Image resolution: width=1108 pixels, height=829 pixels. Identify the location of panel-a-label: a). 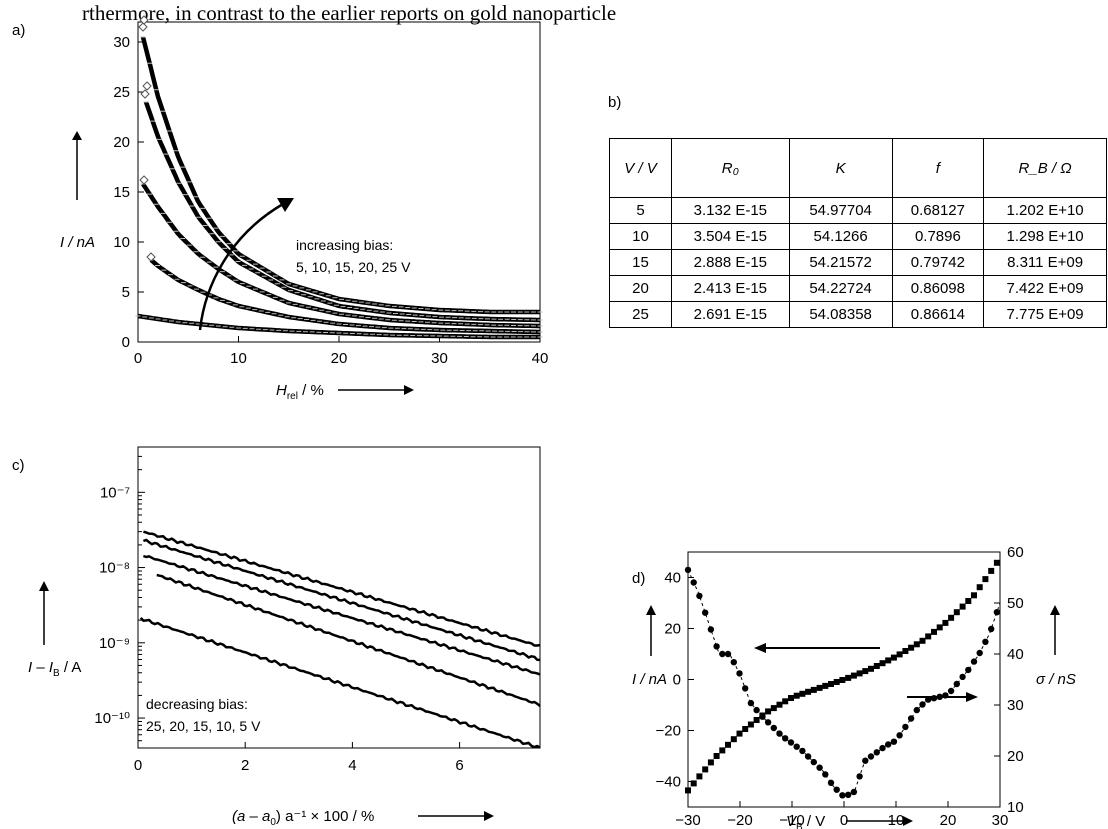
(18, 30).